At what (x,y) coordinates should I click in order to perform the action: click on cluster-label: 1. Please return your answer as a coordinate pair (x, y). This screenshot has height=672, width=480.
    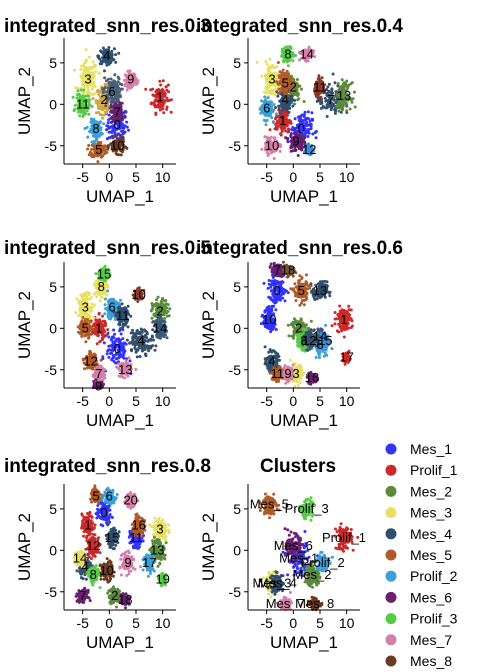
    Looking at the image, I should click on (159, 97).